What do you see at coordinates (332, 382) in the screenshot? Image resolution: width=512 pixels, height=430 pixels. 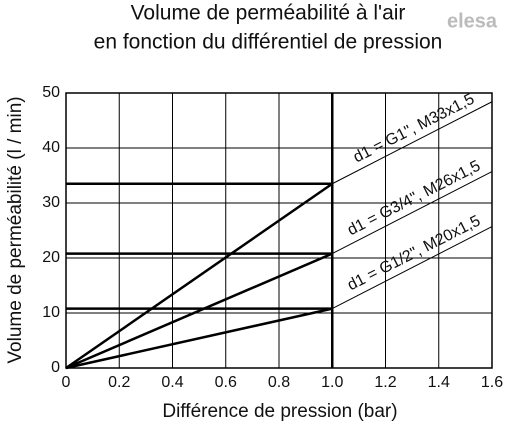 I see `x-tick-label: 1.0` at bounding box center [332, 382].